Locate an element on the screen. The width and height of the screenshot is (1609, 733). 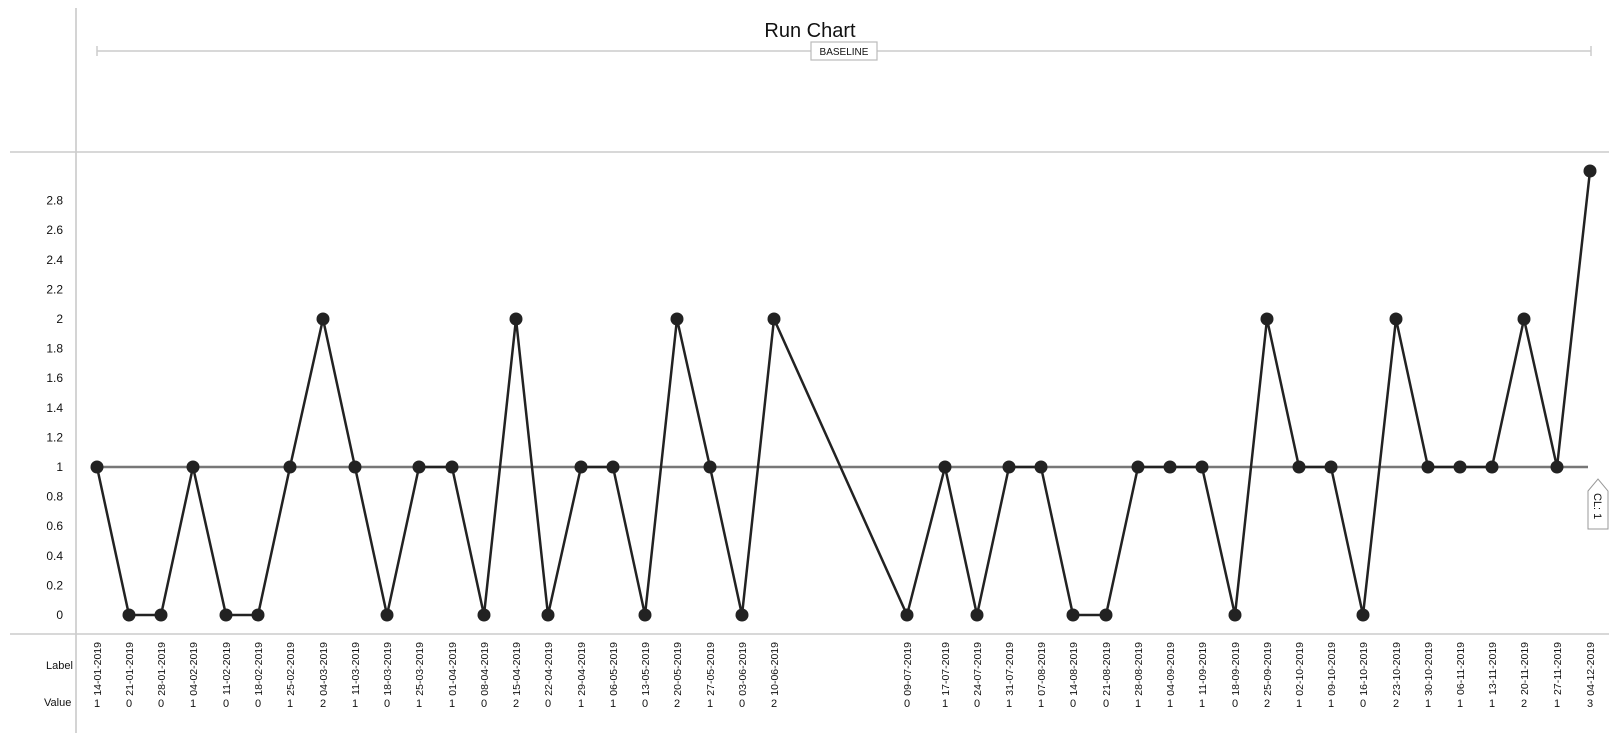
x-tick-label: 14-08-2019 is located at coordinates (1074, 669).